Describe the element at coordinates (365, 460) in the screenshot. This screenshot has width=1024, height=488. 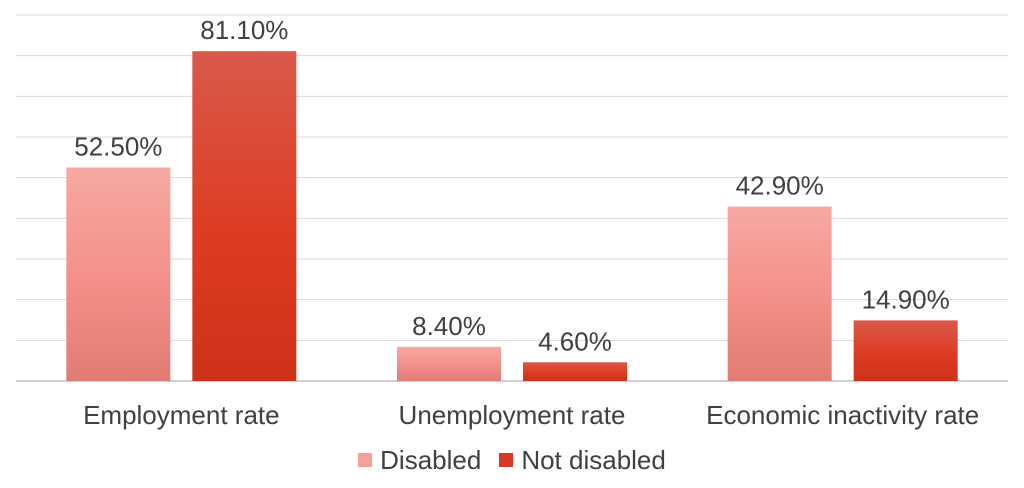
I see `legend-swatch-disabled` at that location.